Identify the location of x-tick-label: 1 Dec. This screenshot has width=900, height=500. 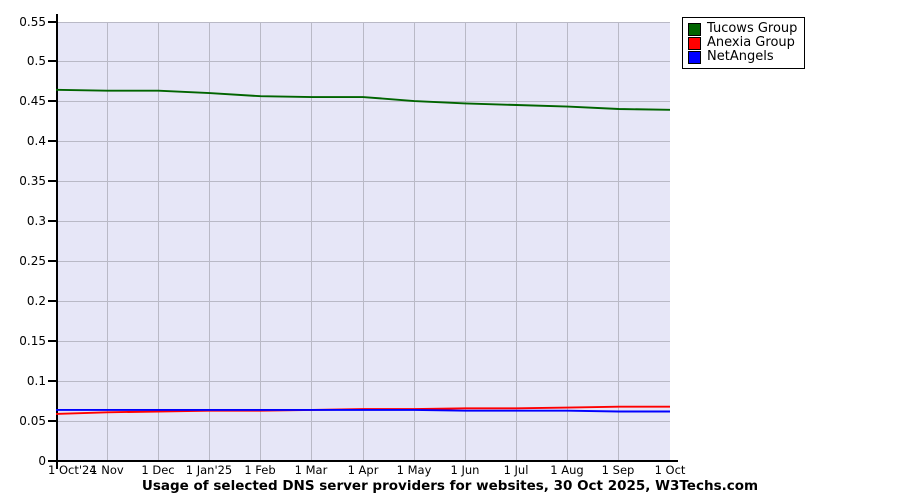
(158, 470).